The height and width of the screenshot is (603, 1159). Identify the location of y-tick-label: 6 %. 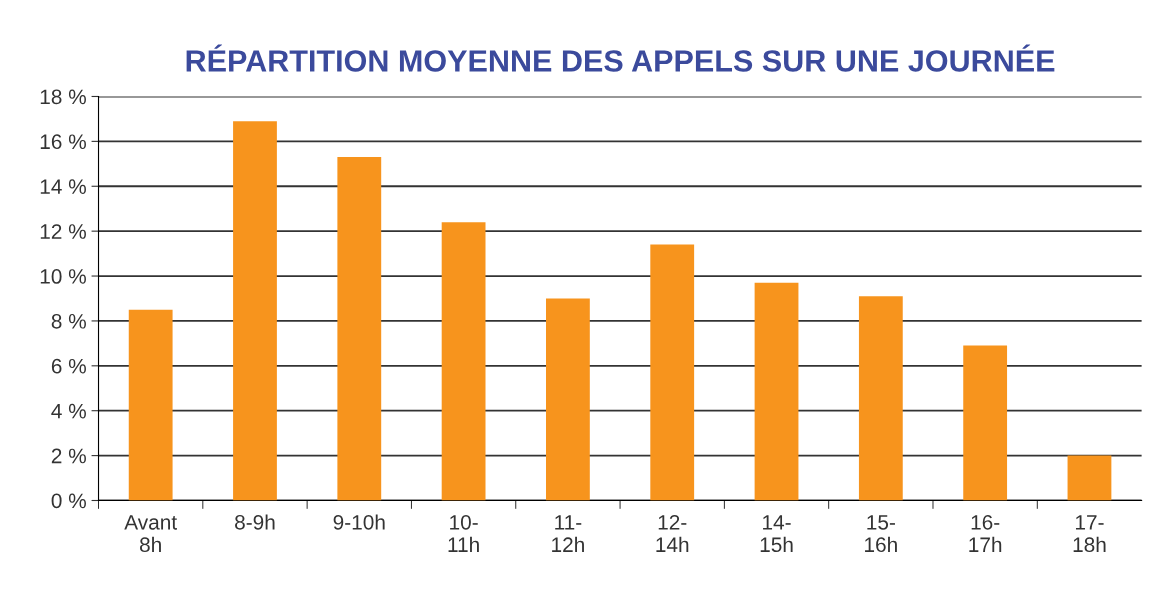
(68, 366).